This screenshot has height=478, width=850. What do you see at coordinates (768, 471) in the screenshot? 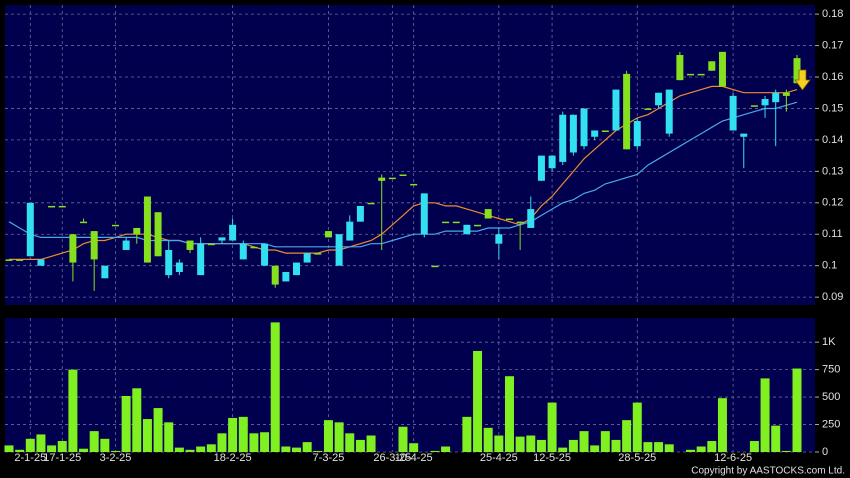
I see `copyright: Copyright by AASTOCKS.com Ltd.` at bounding box center [768, 471].